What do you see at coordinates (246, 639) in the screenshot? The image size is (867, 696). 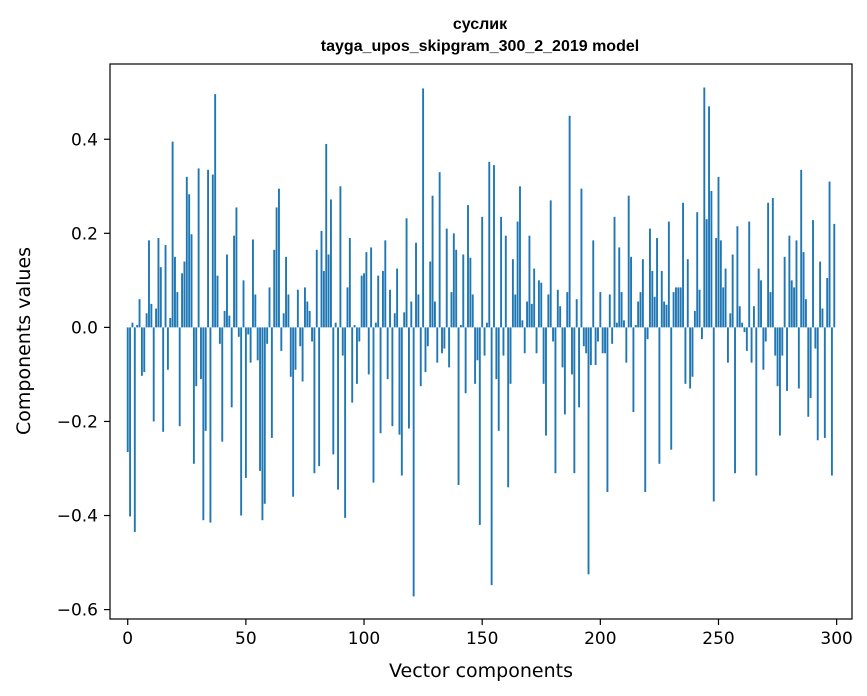 I see `x-tick-label: 50` at bounding box center [246, 639].